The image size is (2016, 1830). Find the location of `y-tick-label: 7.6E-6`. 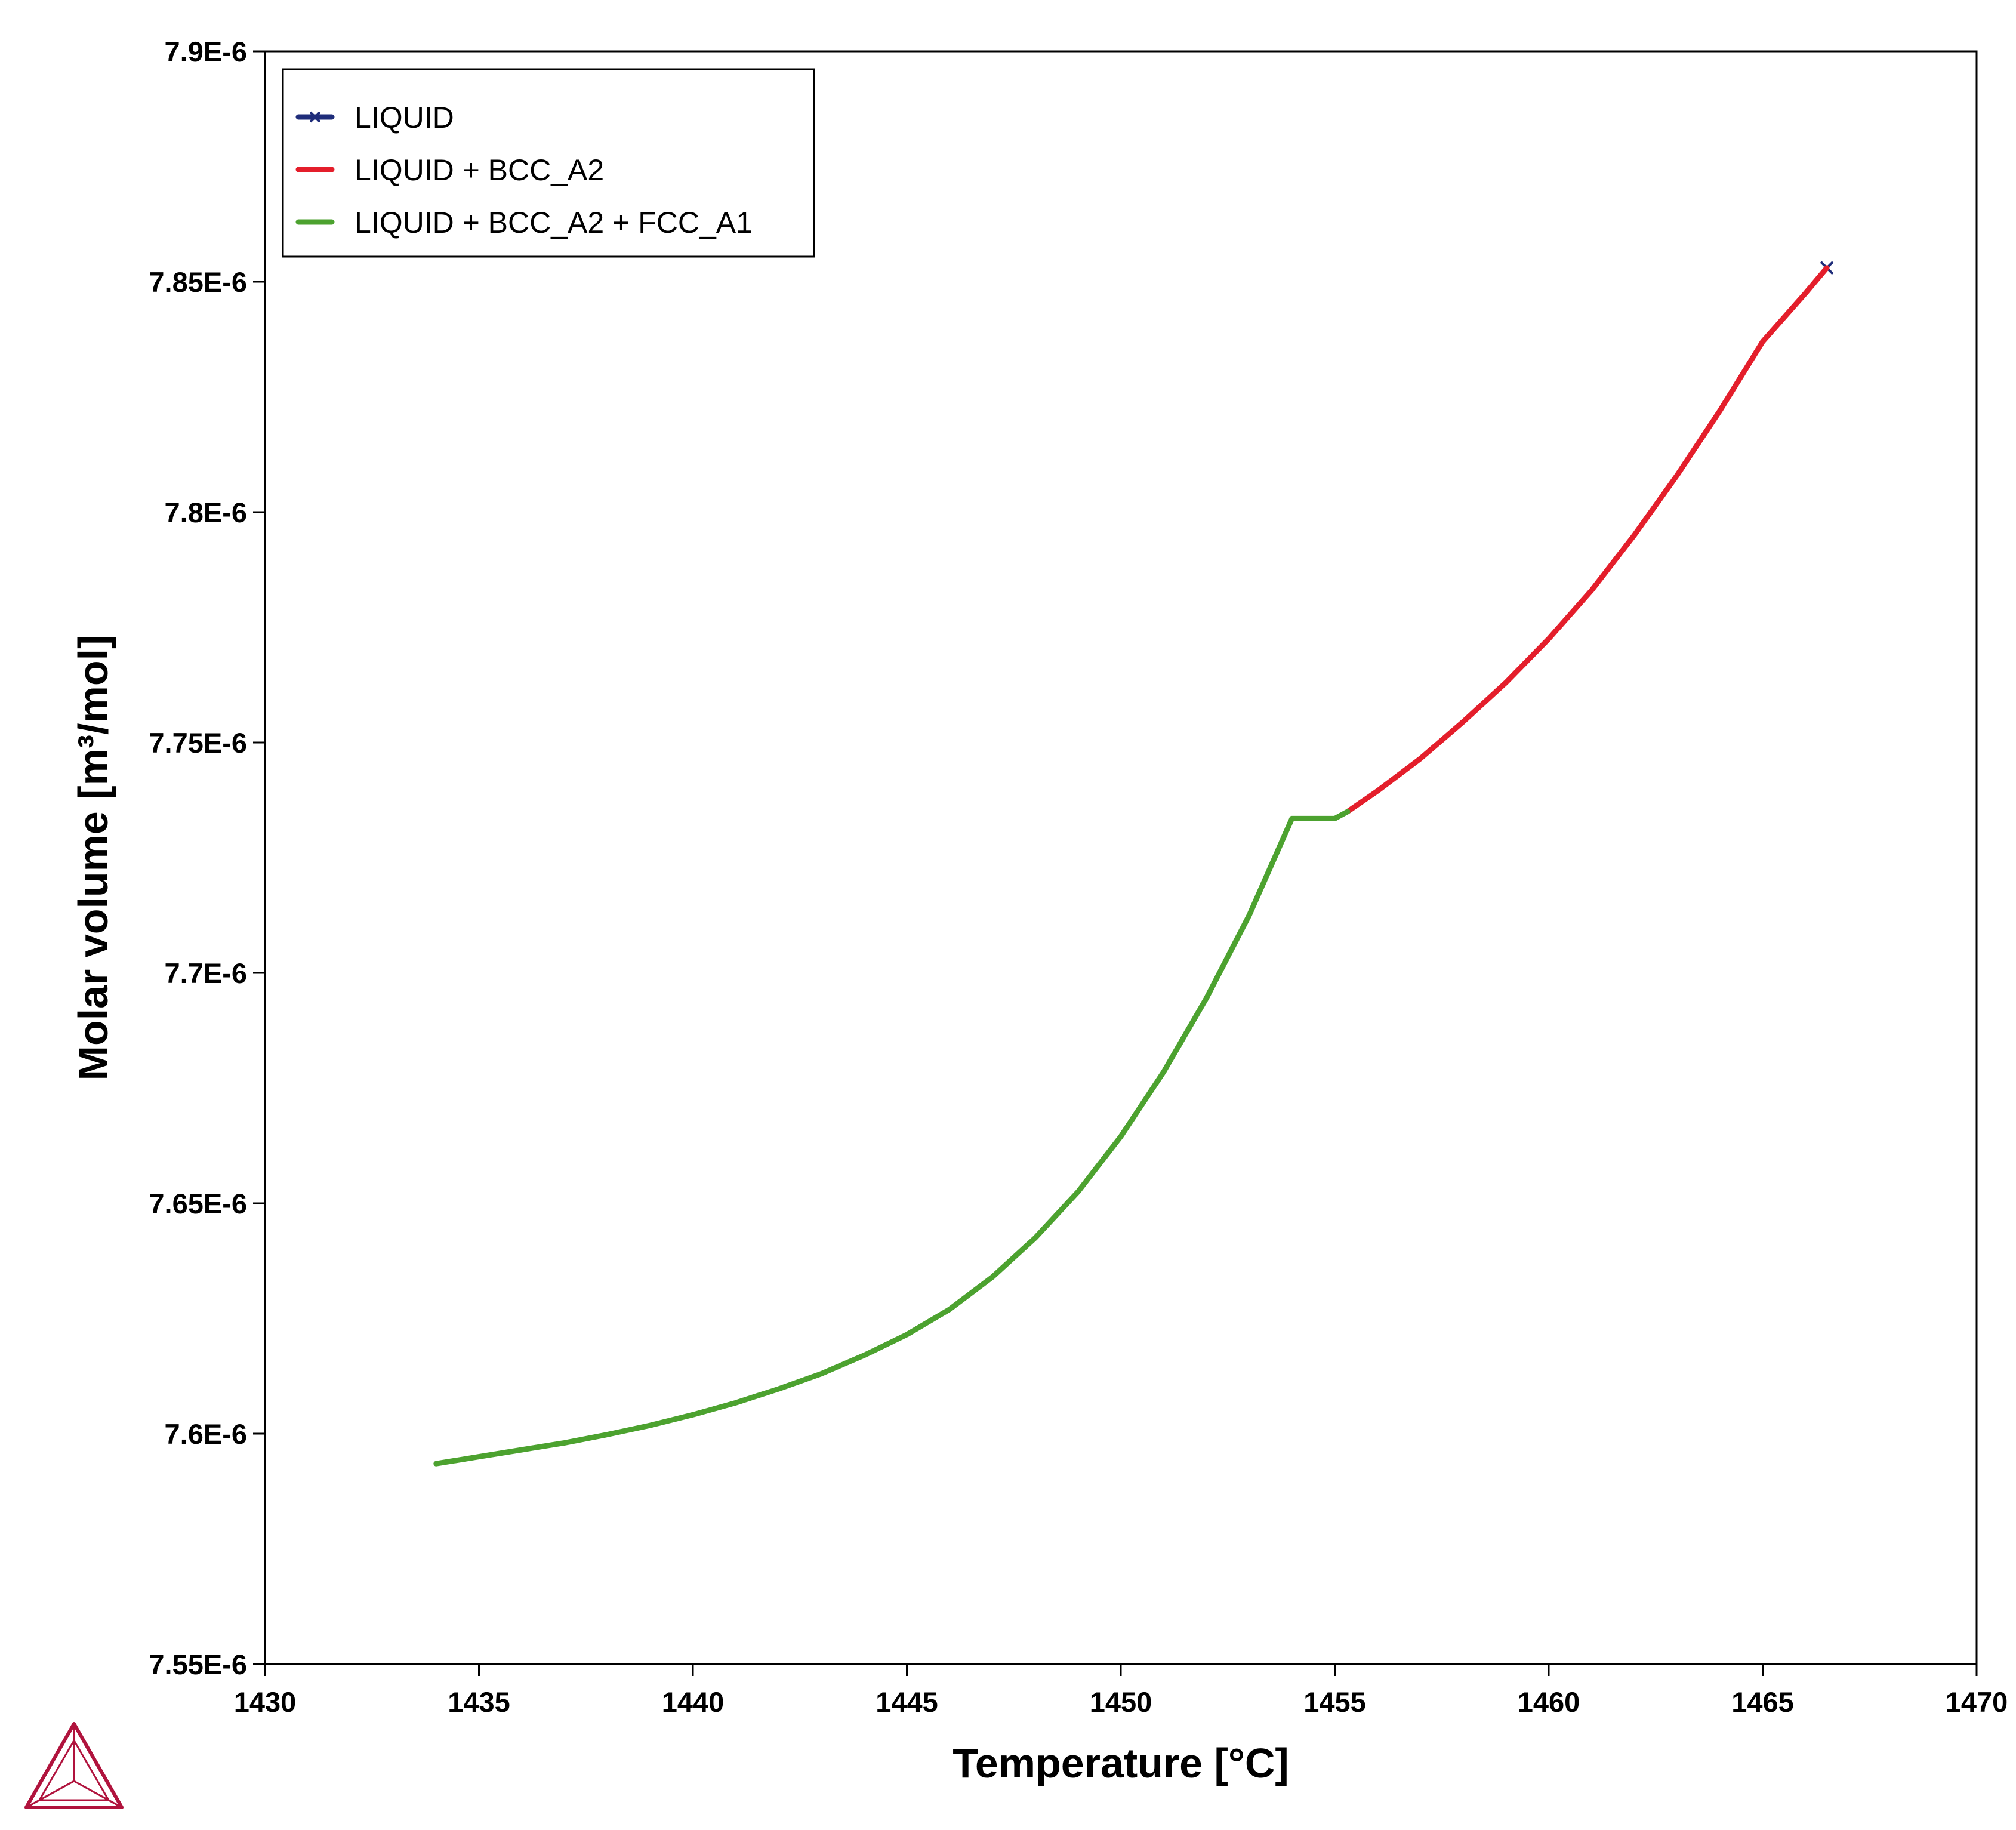

y-tick-label: 7.6E-6 is located at coordinates (206, 1434).